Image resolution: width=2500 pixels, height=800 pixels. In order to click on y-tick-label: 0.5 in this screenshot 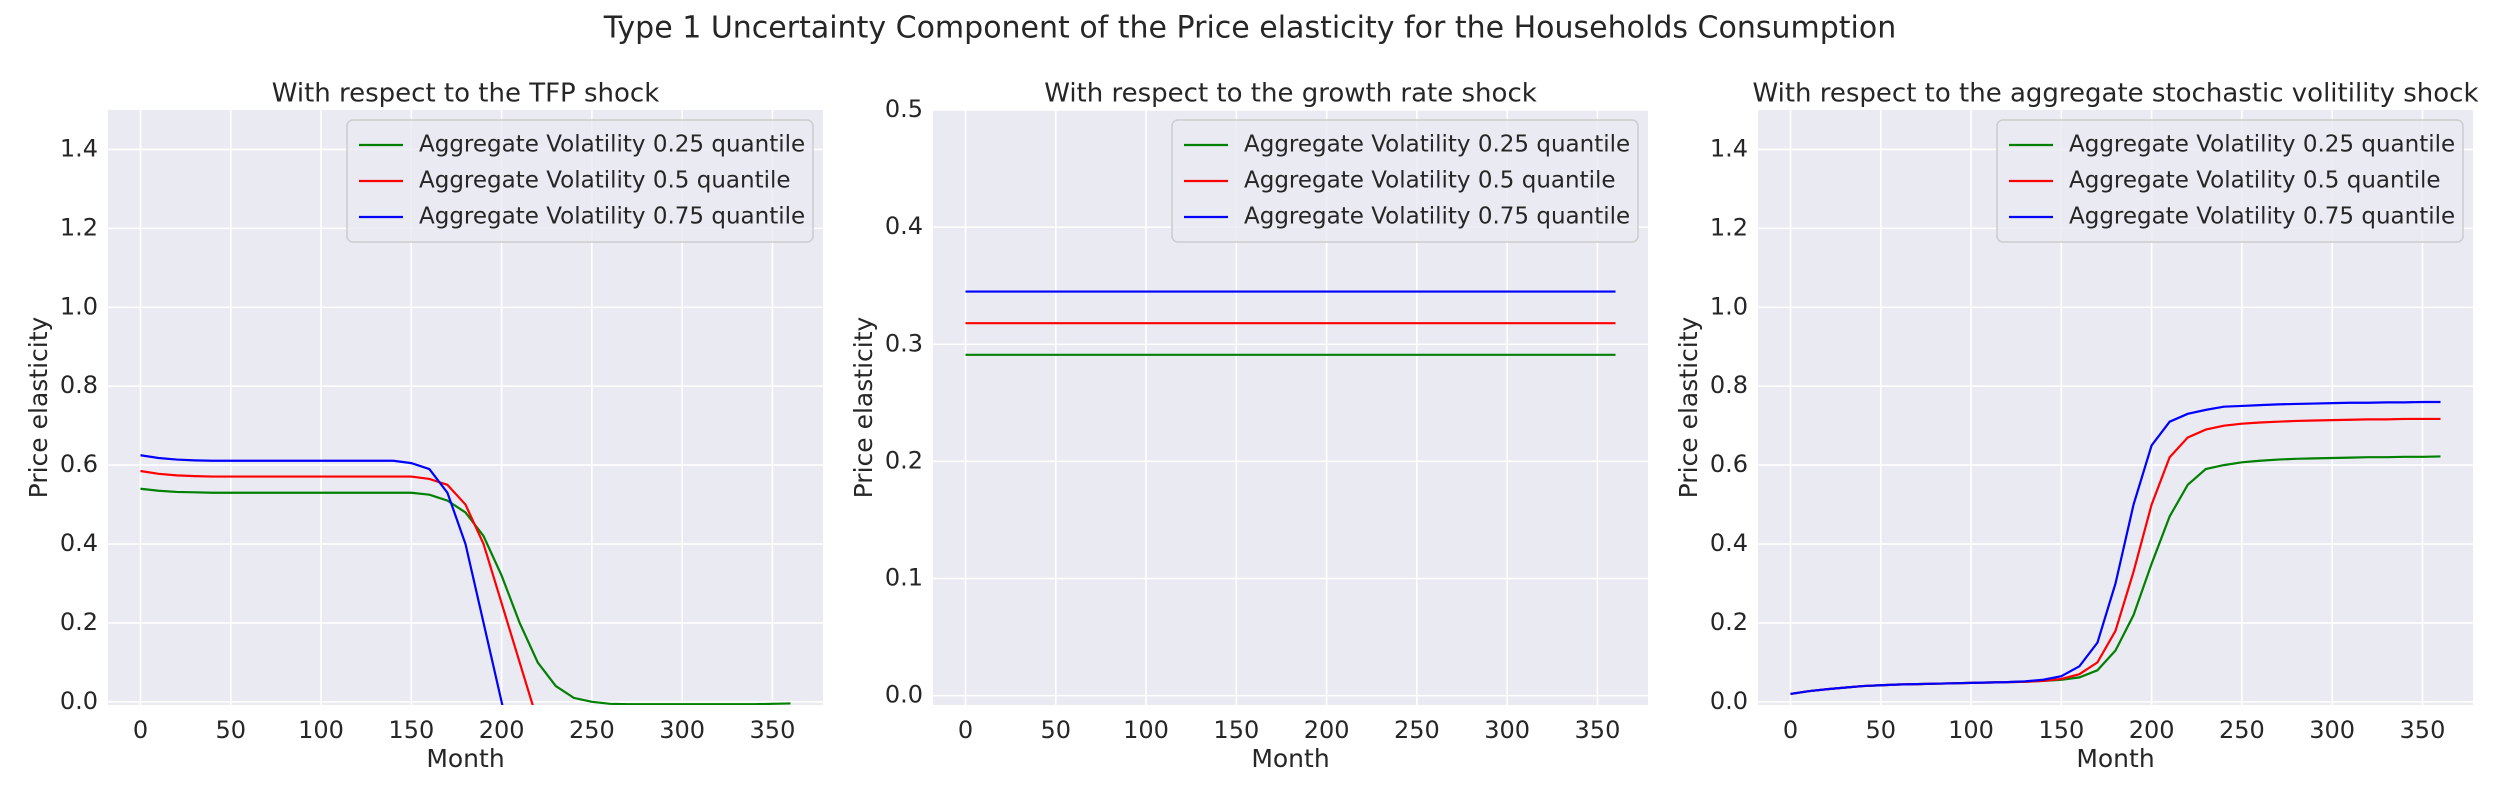, I will do `click(904, 109)`.